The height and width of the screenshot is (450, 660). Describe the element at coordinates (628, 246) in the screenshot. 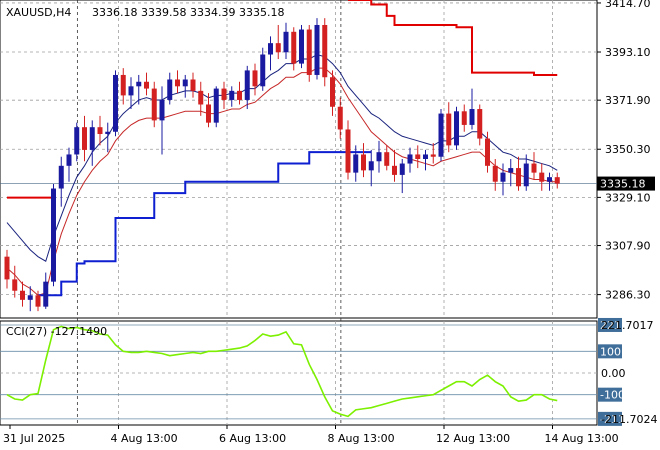

I see `price-tick-label: 3307.90` at that location.